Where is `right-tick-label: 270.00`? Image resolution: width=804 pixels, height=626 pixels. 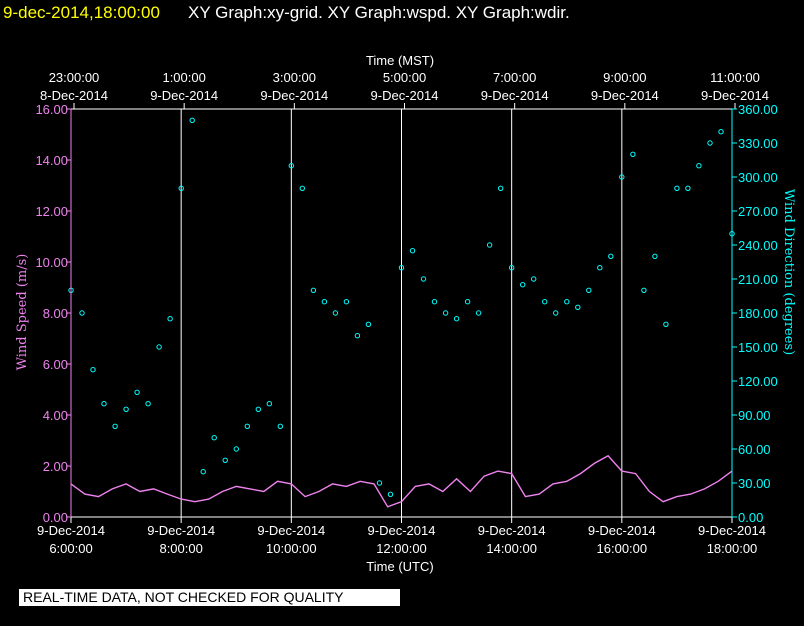 right-tick-label: 270.00 is located at coordinates (758, 211).